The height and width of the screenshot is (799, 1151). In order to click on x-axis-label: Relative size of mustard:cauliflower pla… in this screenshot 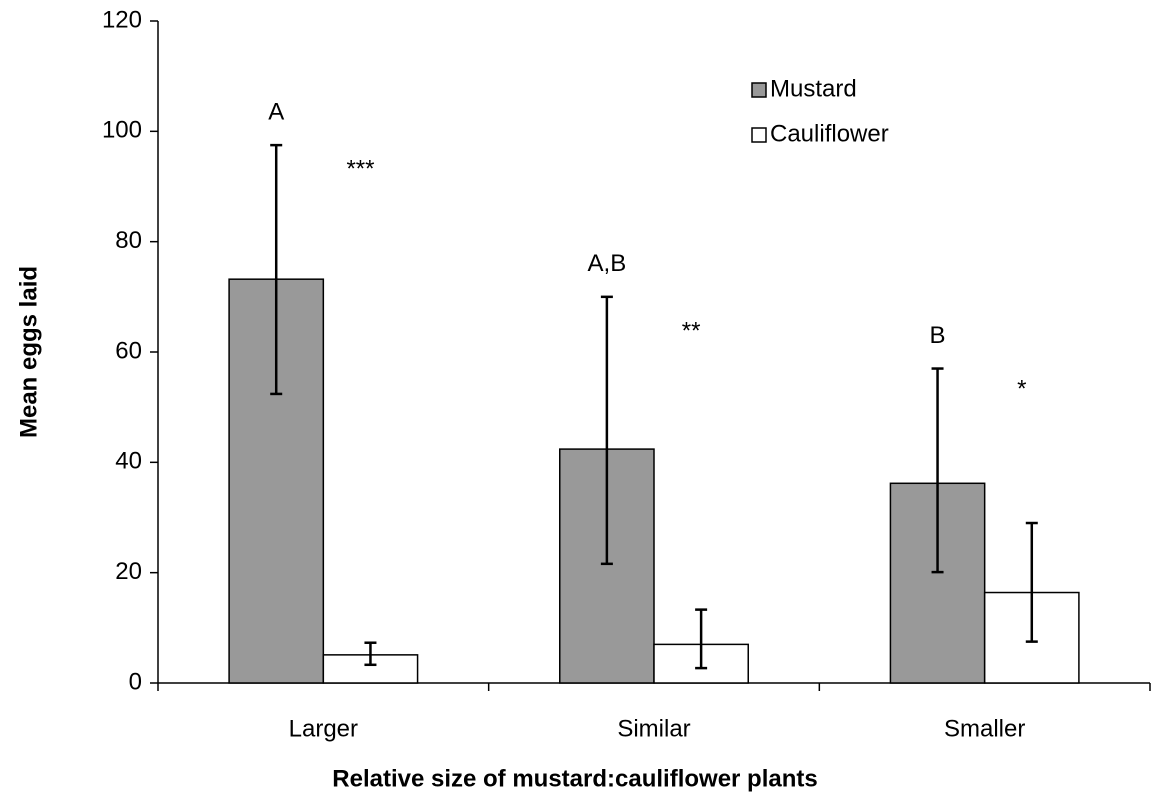, I will do `click(574, 778)`.